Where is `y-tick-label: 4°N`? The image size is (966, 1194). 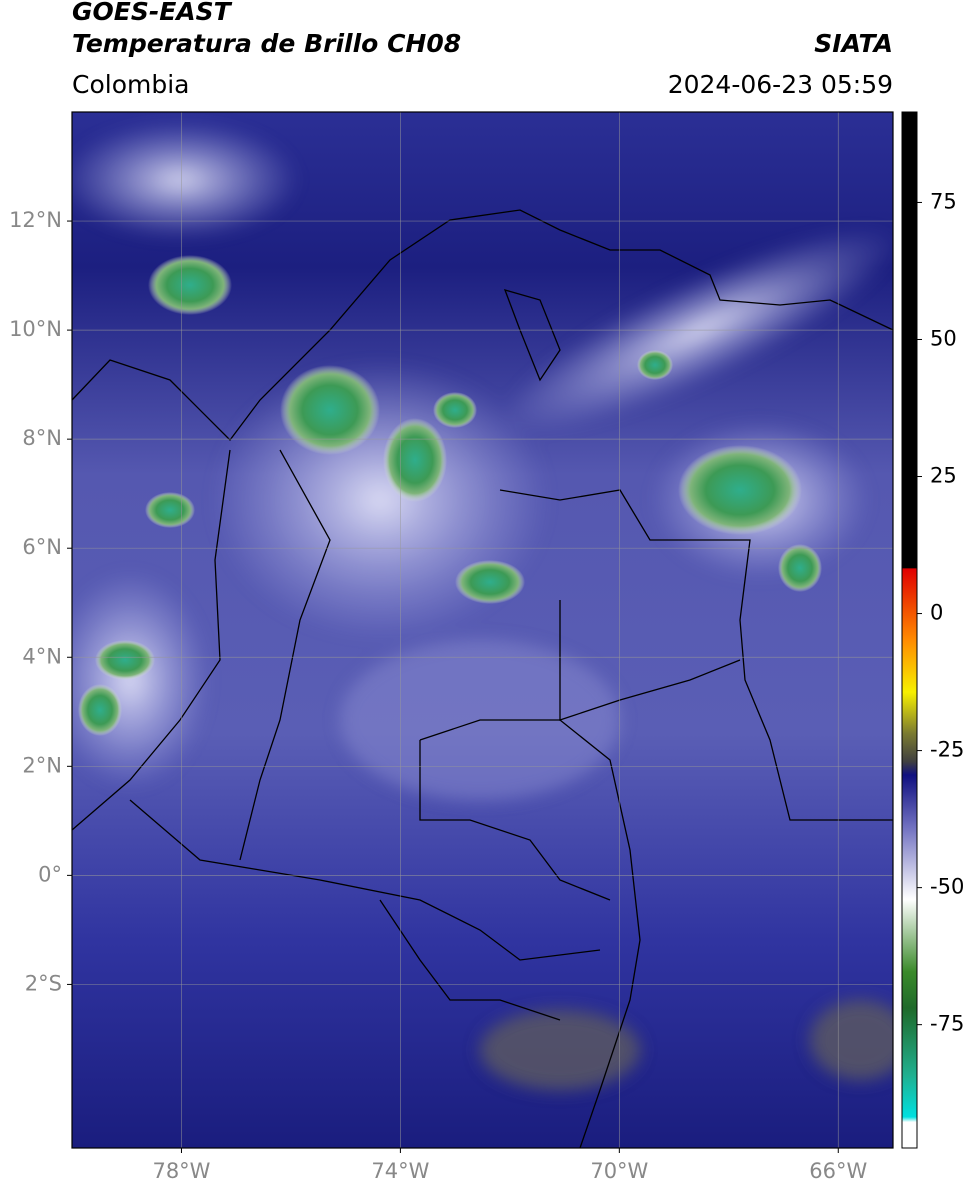
y-tick-label: 4°N is located at coordinates (42, 656).